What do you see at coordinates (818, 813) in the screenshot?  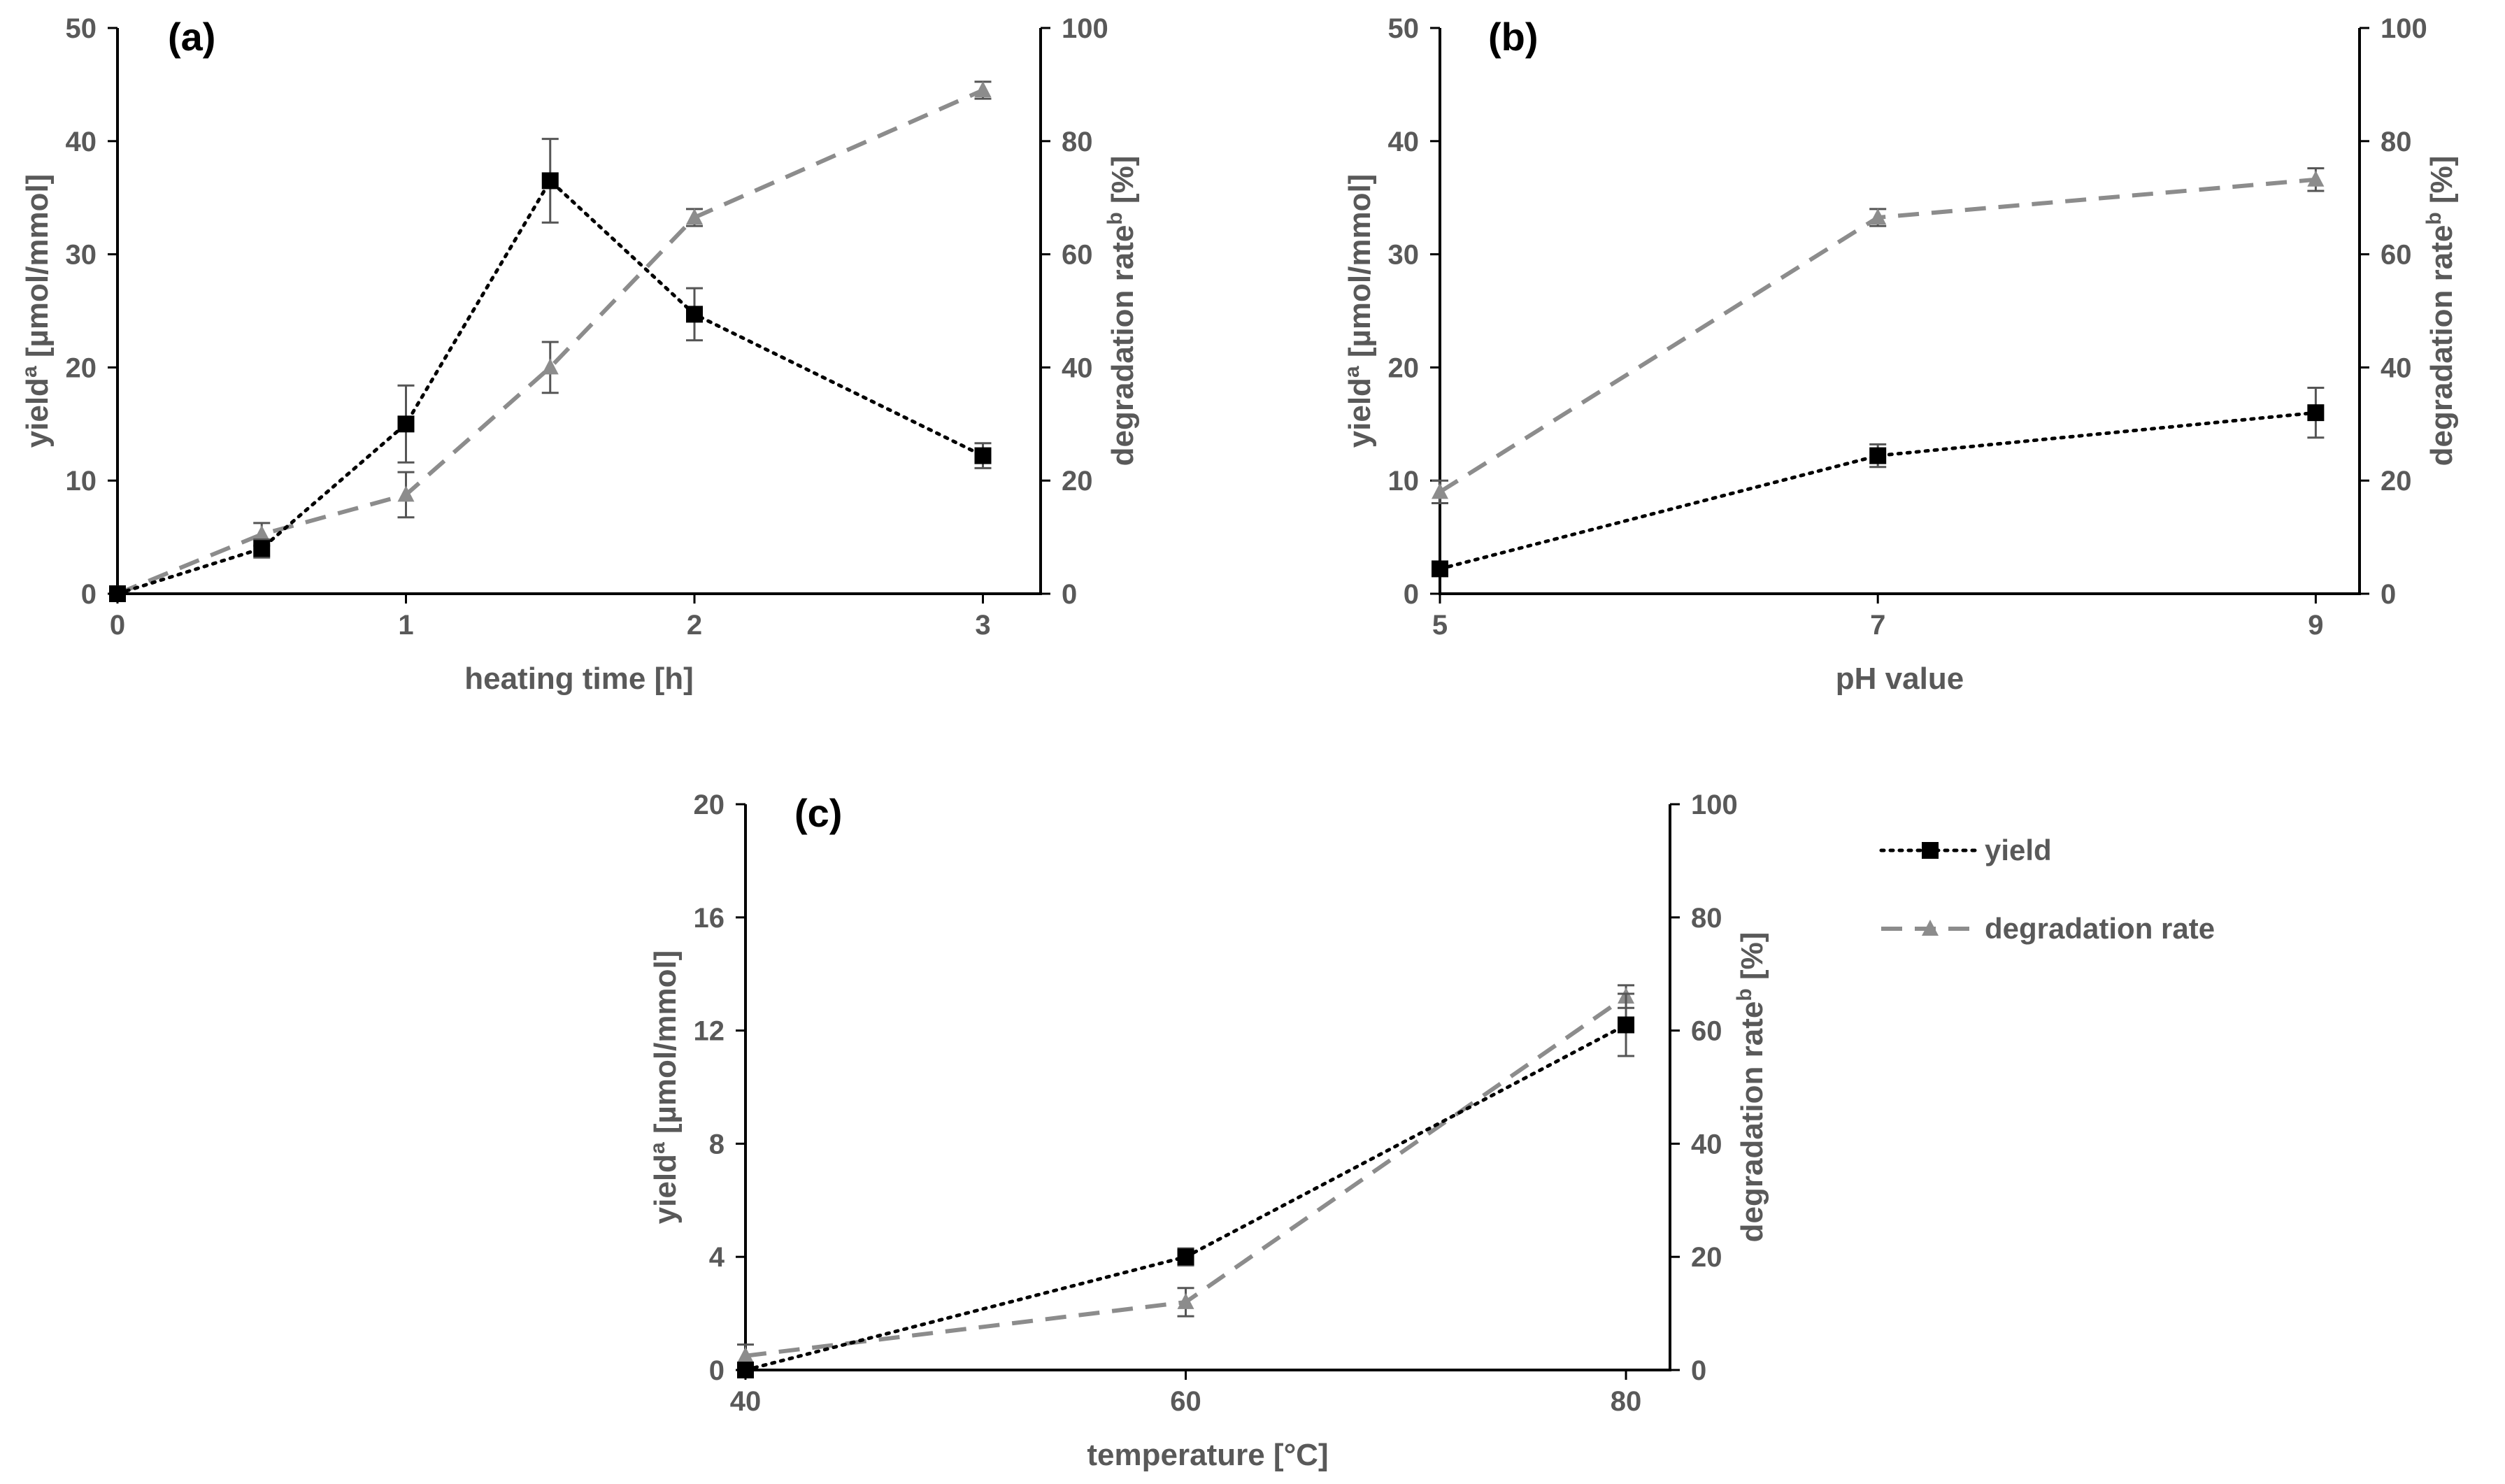 I see `panel-label: (c)` at bounding box center [818, 813].